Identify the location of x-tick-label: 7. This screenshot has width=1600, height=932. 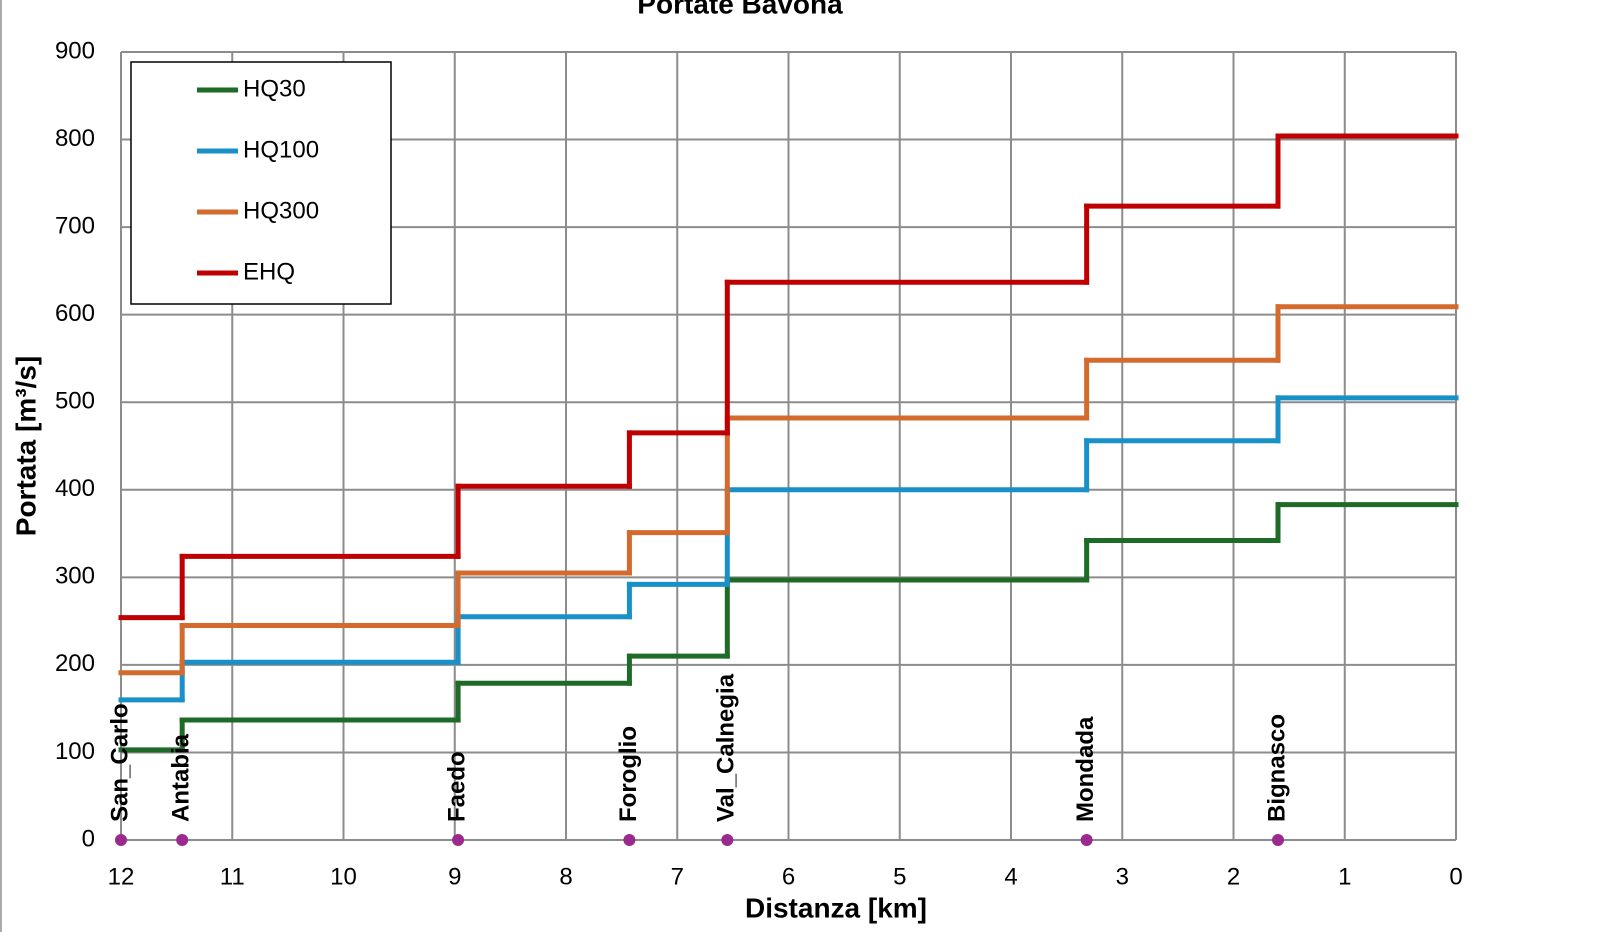
(677, 876).